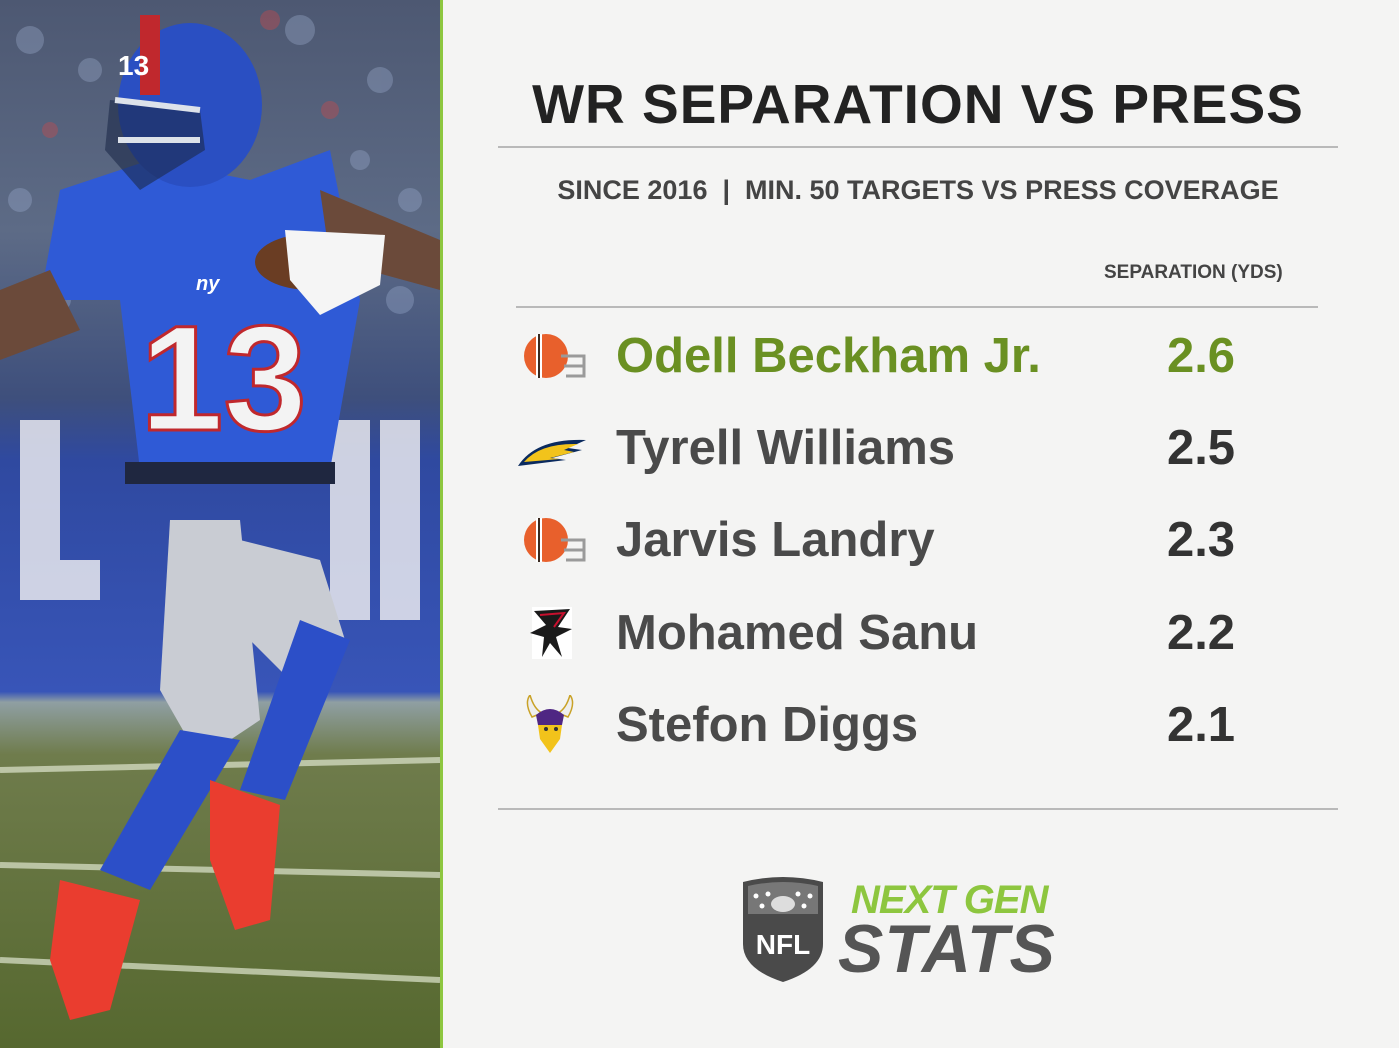 This screenshot has width=1399, height=1048. I want to click on header-divider, so click(917, 307).